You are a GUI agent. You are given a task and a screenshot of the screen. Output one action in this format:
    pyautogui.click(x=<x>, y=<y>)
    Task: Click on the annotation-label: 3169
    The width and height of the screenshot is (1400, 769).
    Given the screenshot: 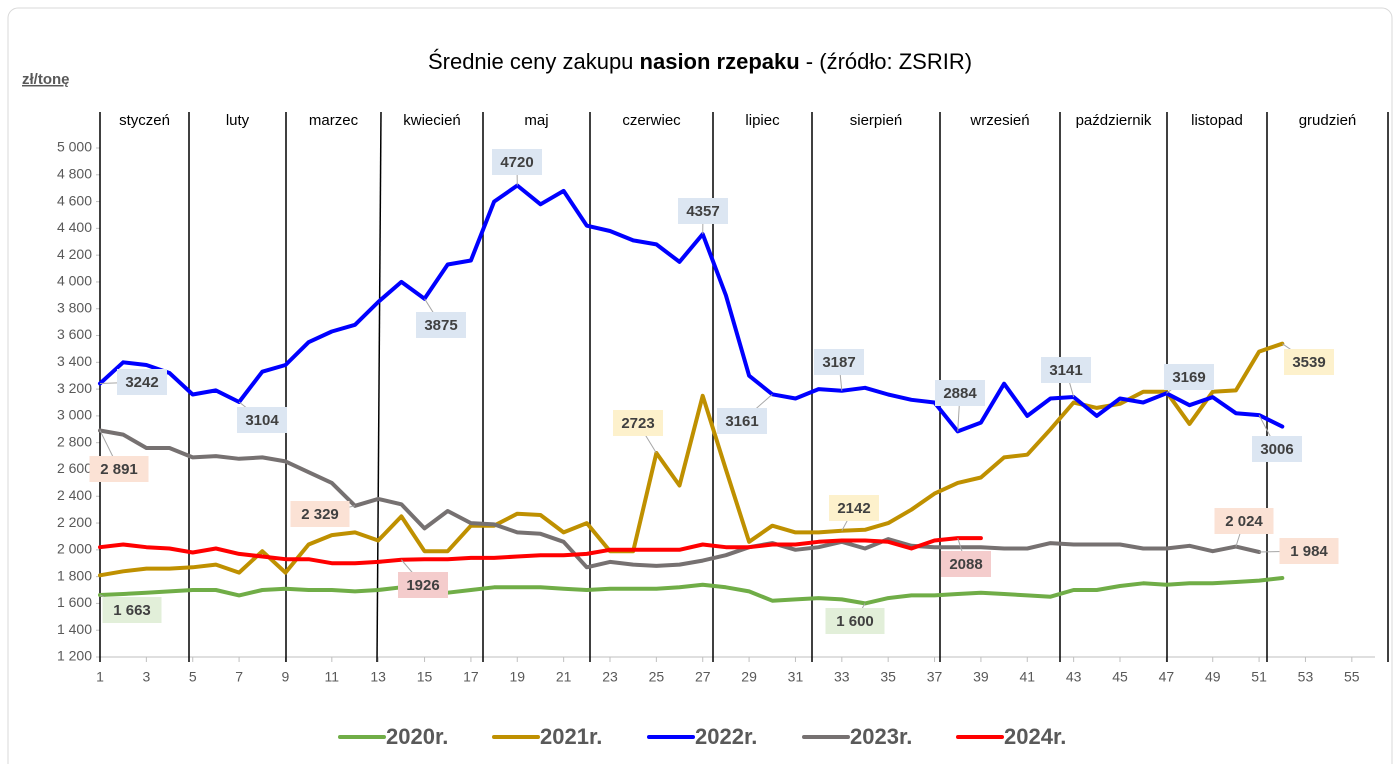 What is the action you would take?
    pyautogui.click(x=1188, y=377)
    